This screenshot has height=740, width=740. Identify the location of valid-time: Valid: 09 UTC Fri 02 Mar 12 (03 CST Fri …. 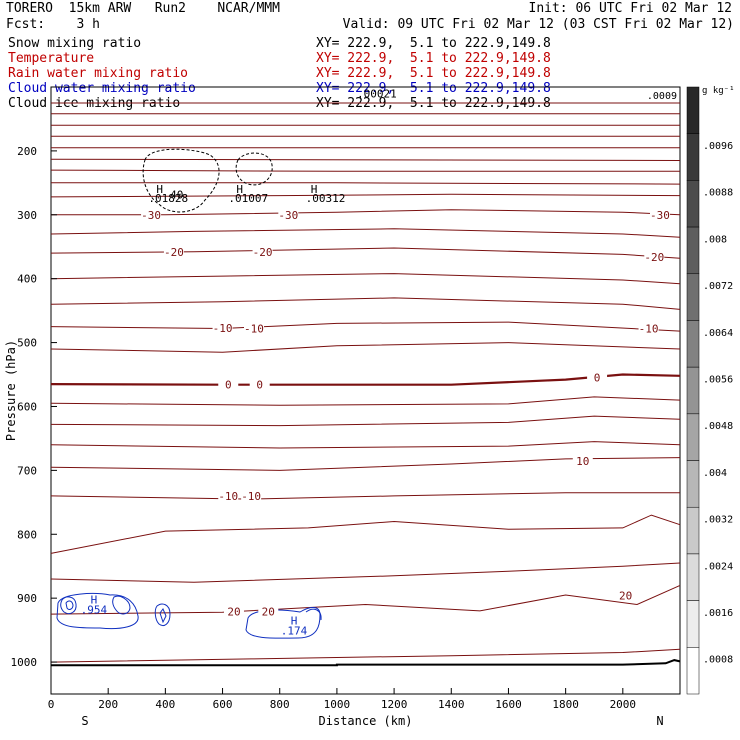
(538, 24).